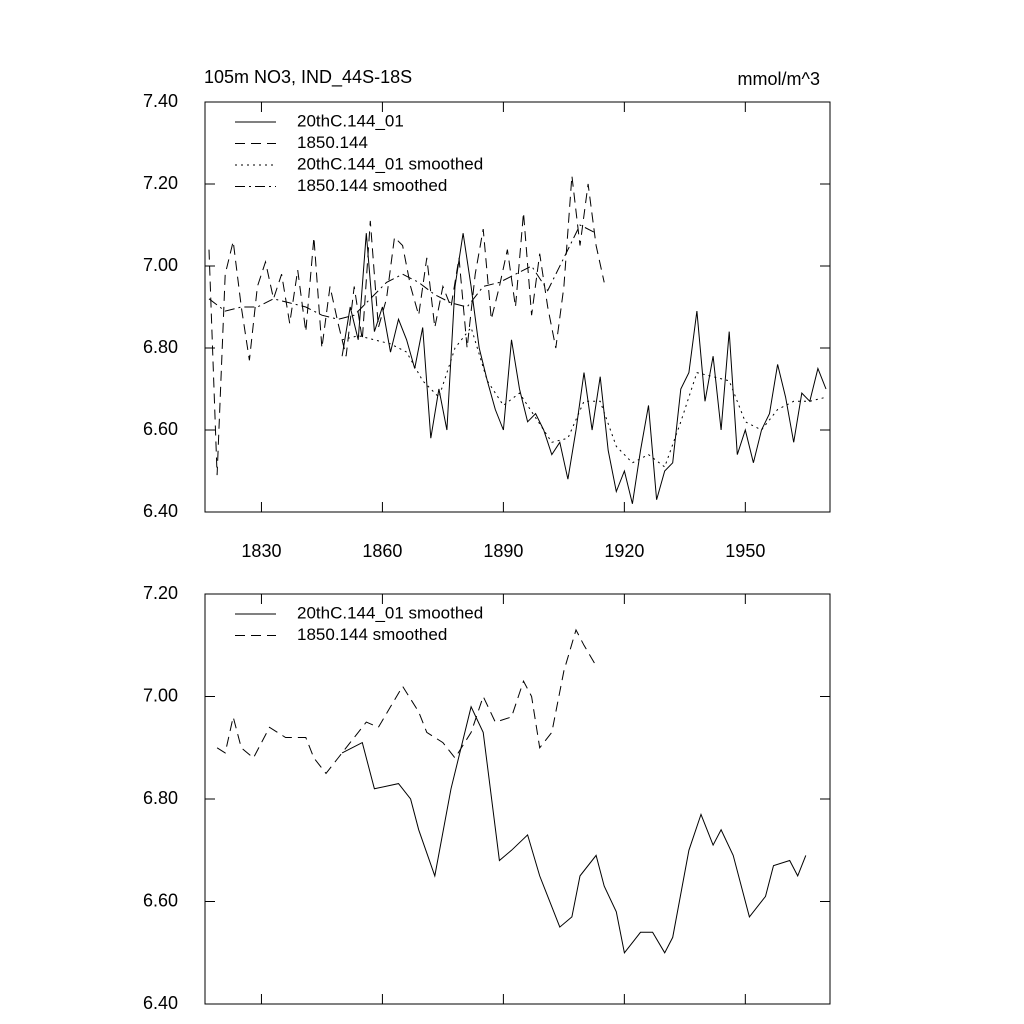  I want to click on x-tick-label: 1830, so click(261, 551).